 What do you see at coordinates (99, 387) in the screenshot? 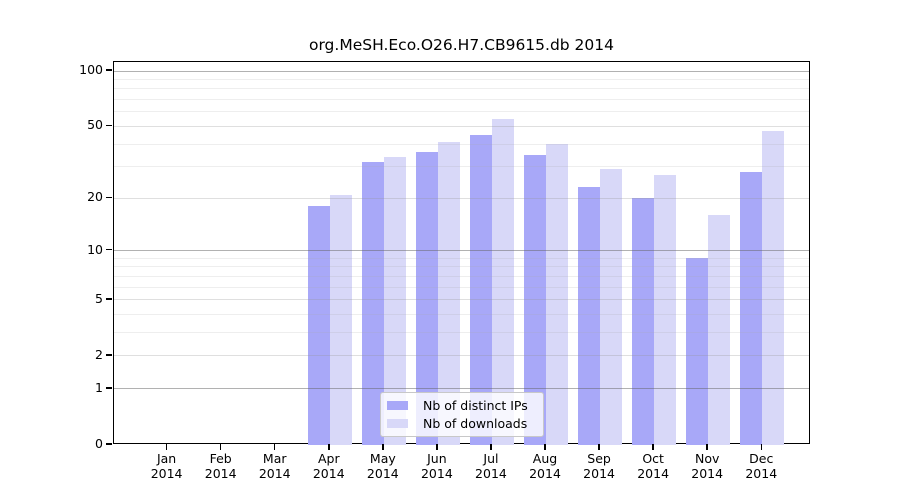
I see `y-tick-label: 1` at bounding box center [99, 387].